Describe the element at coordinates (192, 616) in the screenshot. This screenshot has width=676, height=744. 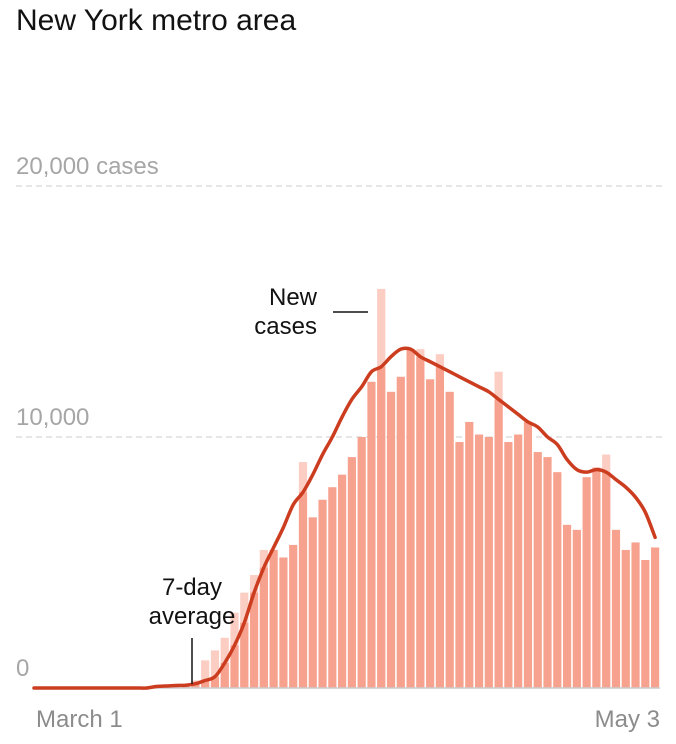
I see `annotation-average-line2: average` at that location.